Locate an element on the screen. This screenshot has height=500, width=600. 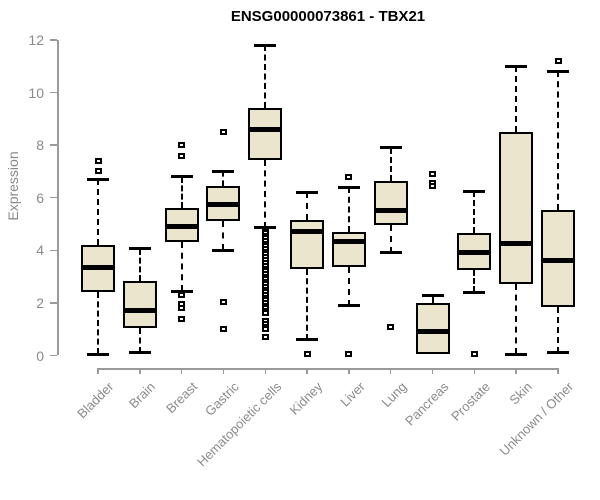
whisker-cap-upper-kidney is located at coordinates (307, 192).